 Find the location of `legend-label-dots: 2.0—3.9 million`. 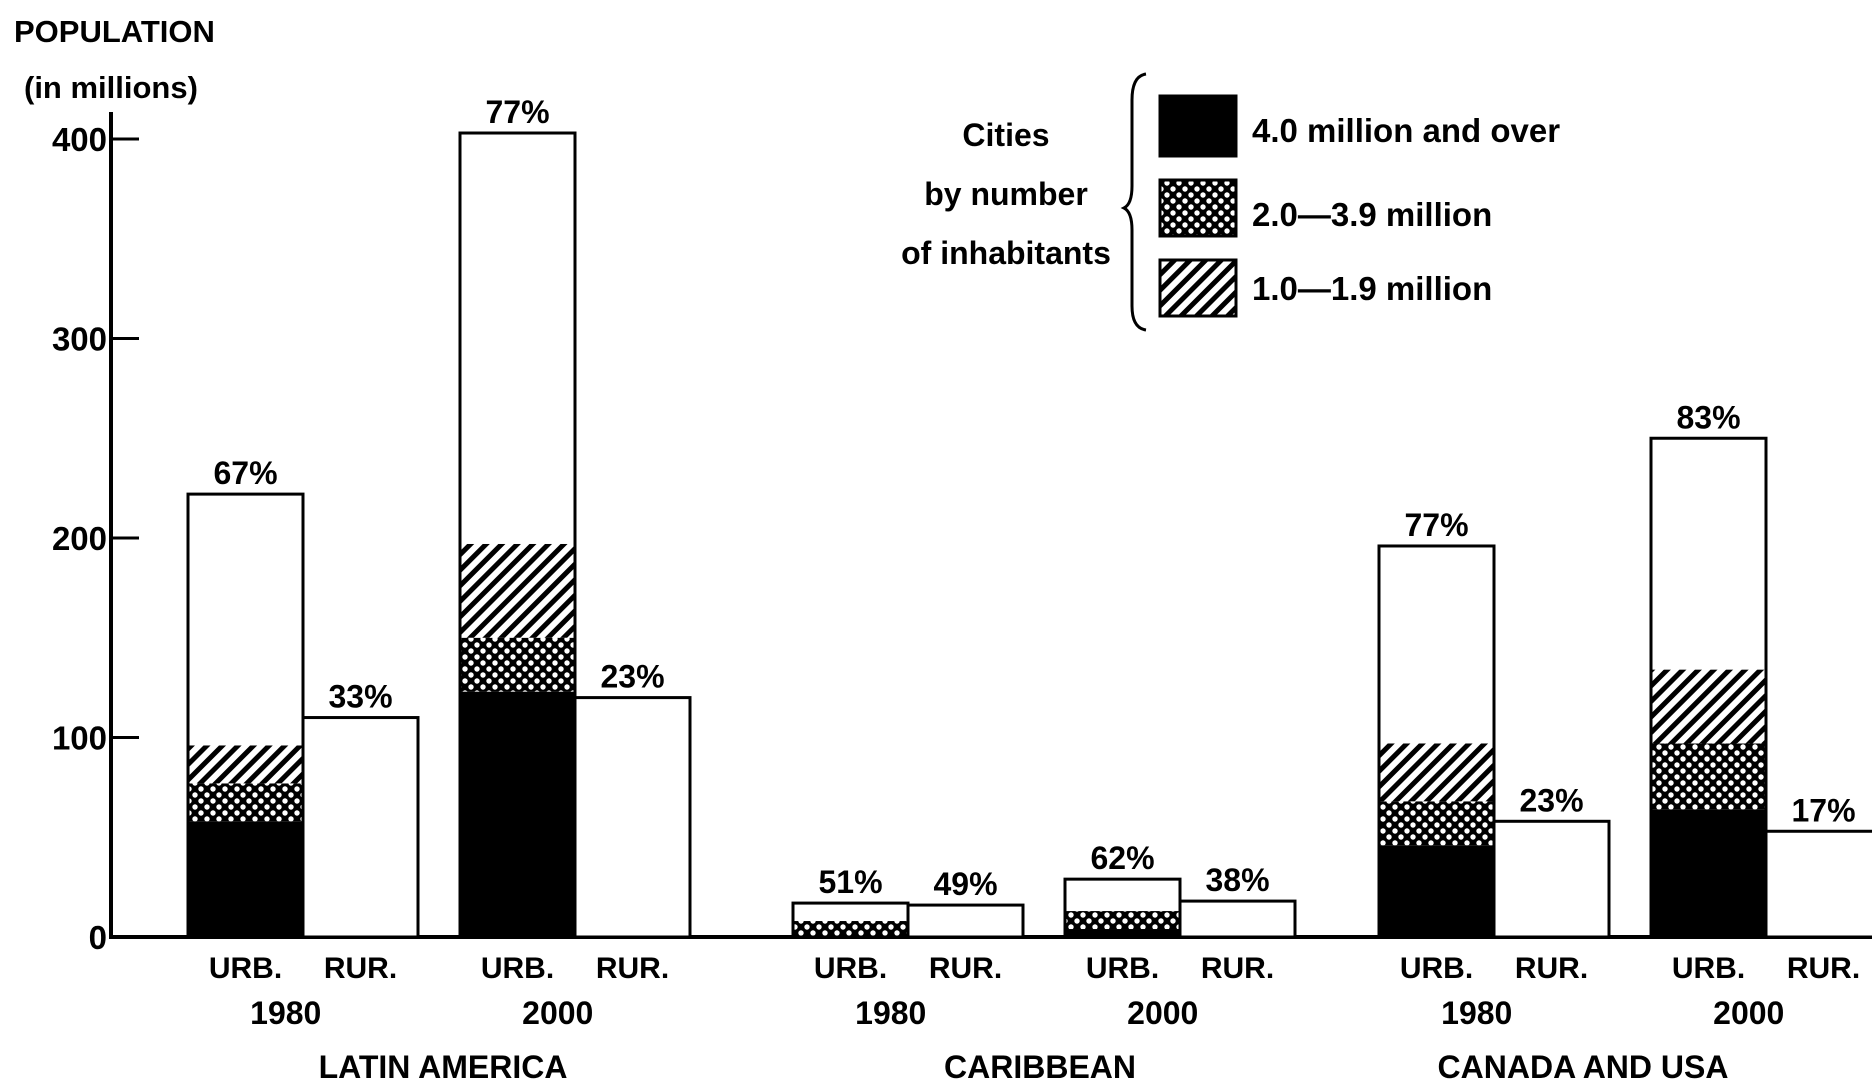

legend-label-dots: 2.0—3.9 million is located at coordinates (1372, 214).